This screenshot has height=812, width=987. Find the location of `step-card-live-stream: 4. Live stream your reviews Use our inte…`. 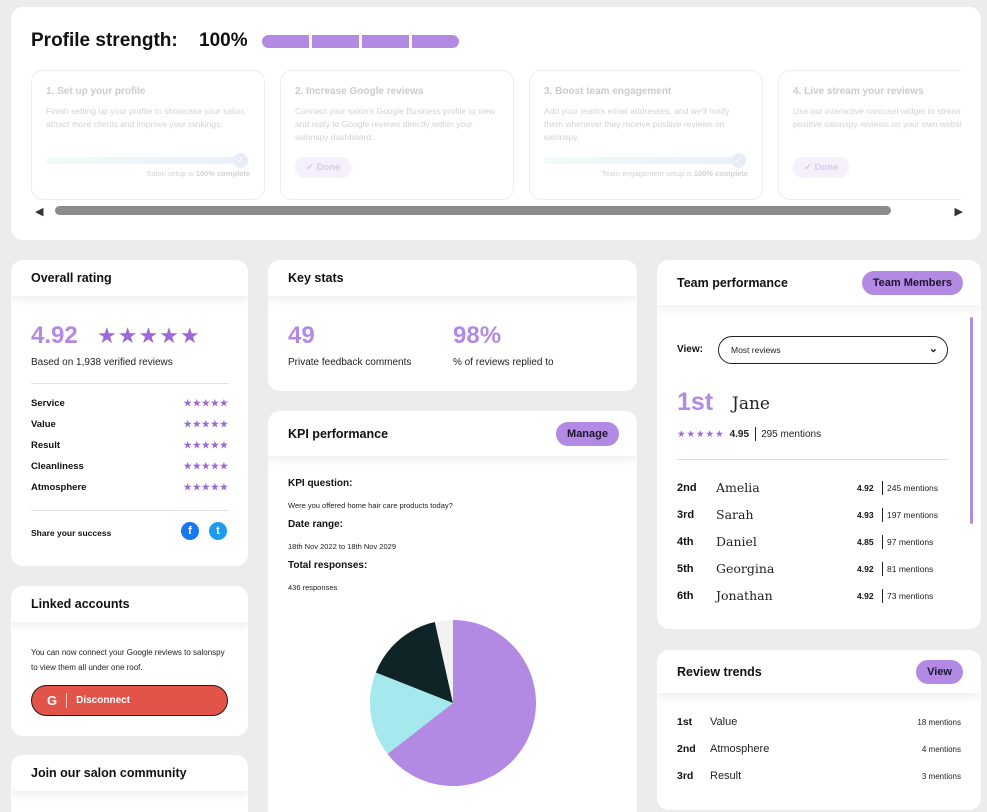

step-card-live-stream: 4. Live stream your reviews Use our inte… is located at coordinates (869, 135).